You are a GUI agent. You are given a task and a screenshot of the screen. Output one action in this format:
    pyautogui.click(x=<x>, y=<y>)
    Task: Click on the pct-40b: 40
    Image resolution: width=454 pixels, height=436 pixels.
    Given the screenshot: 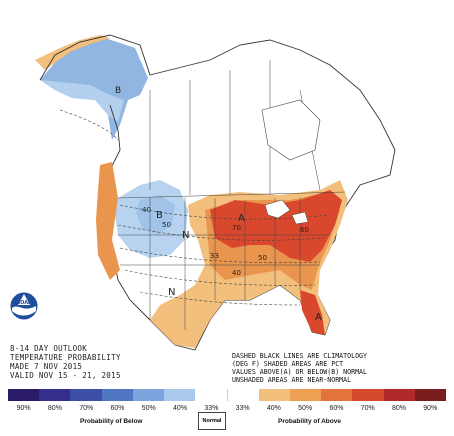 What is the action you would take?
    pyautogui.click(x=146, y=210)
    